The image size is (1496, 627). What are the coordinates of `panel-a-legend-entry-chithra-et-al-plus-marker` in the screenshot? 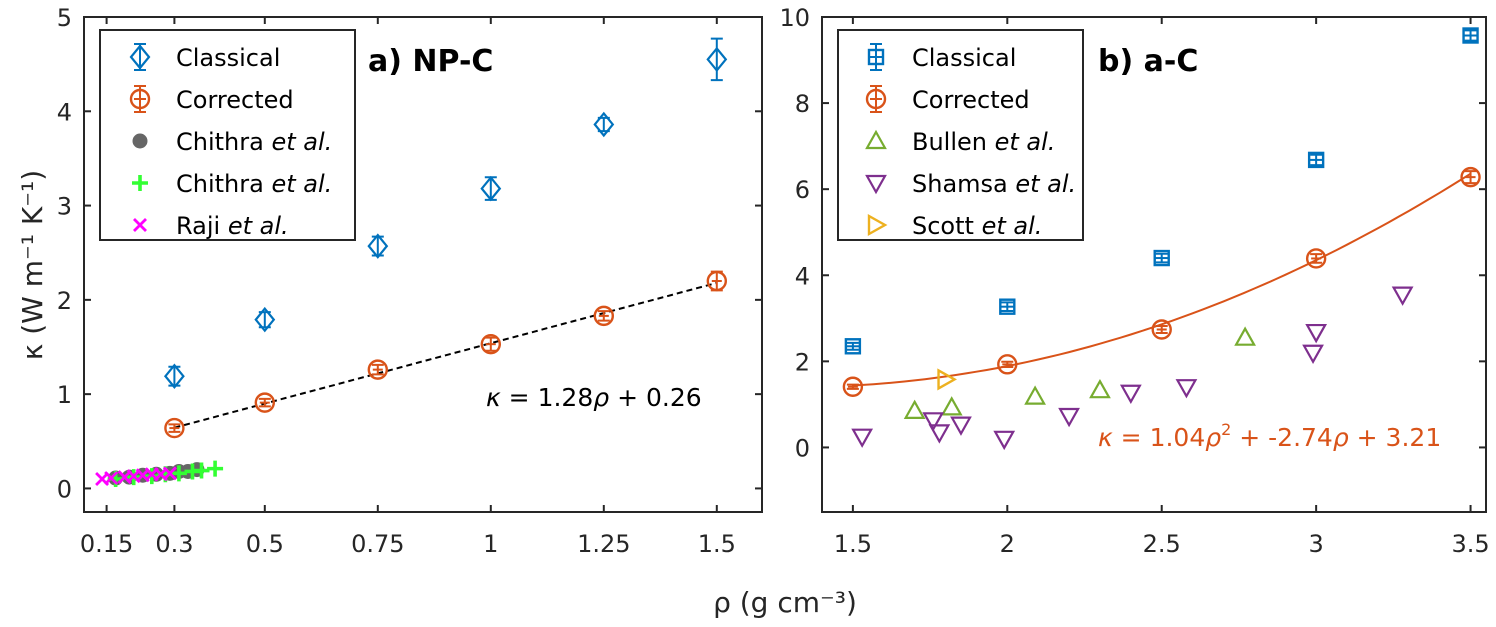 It's located at (140, 183).